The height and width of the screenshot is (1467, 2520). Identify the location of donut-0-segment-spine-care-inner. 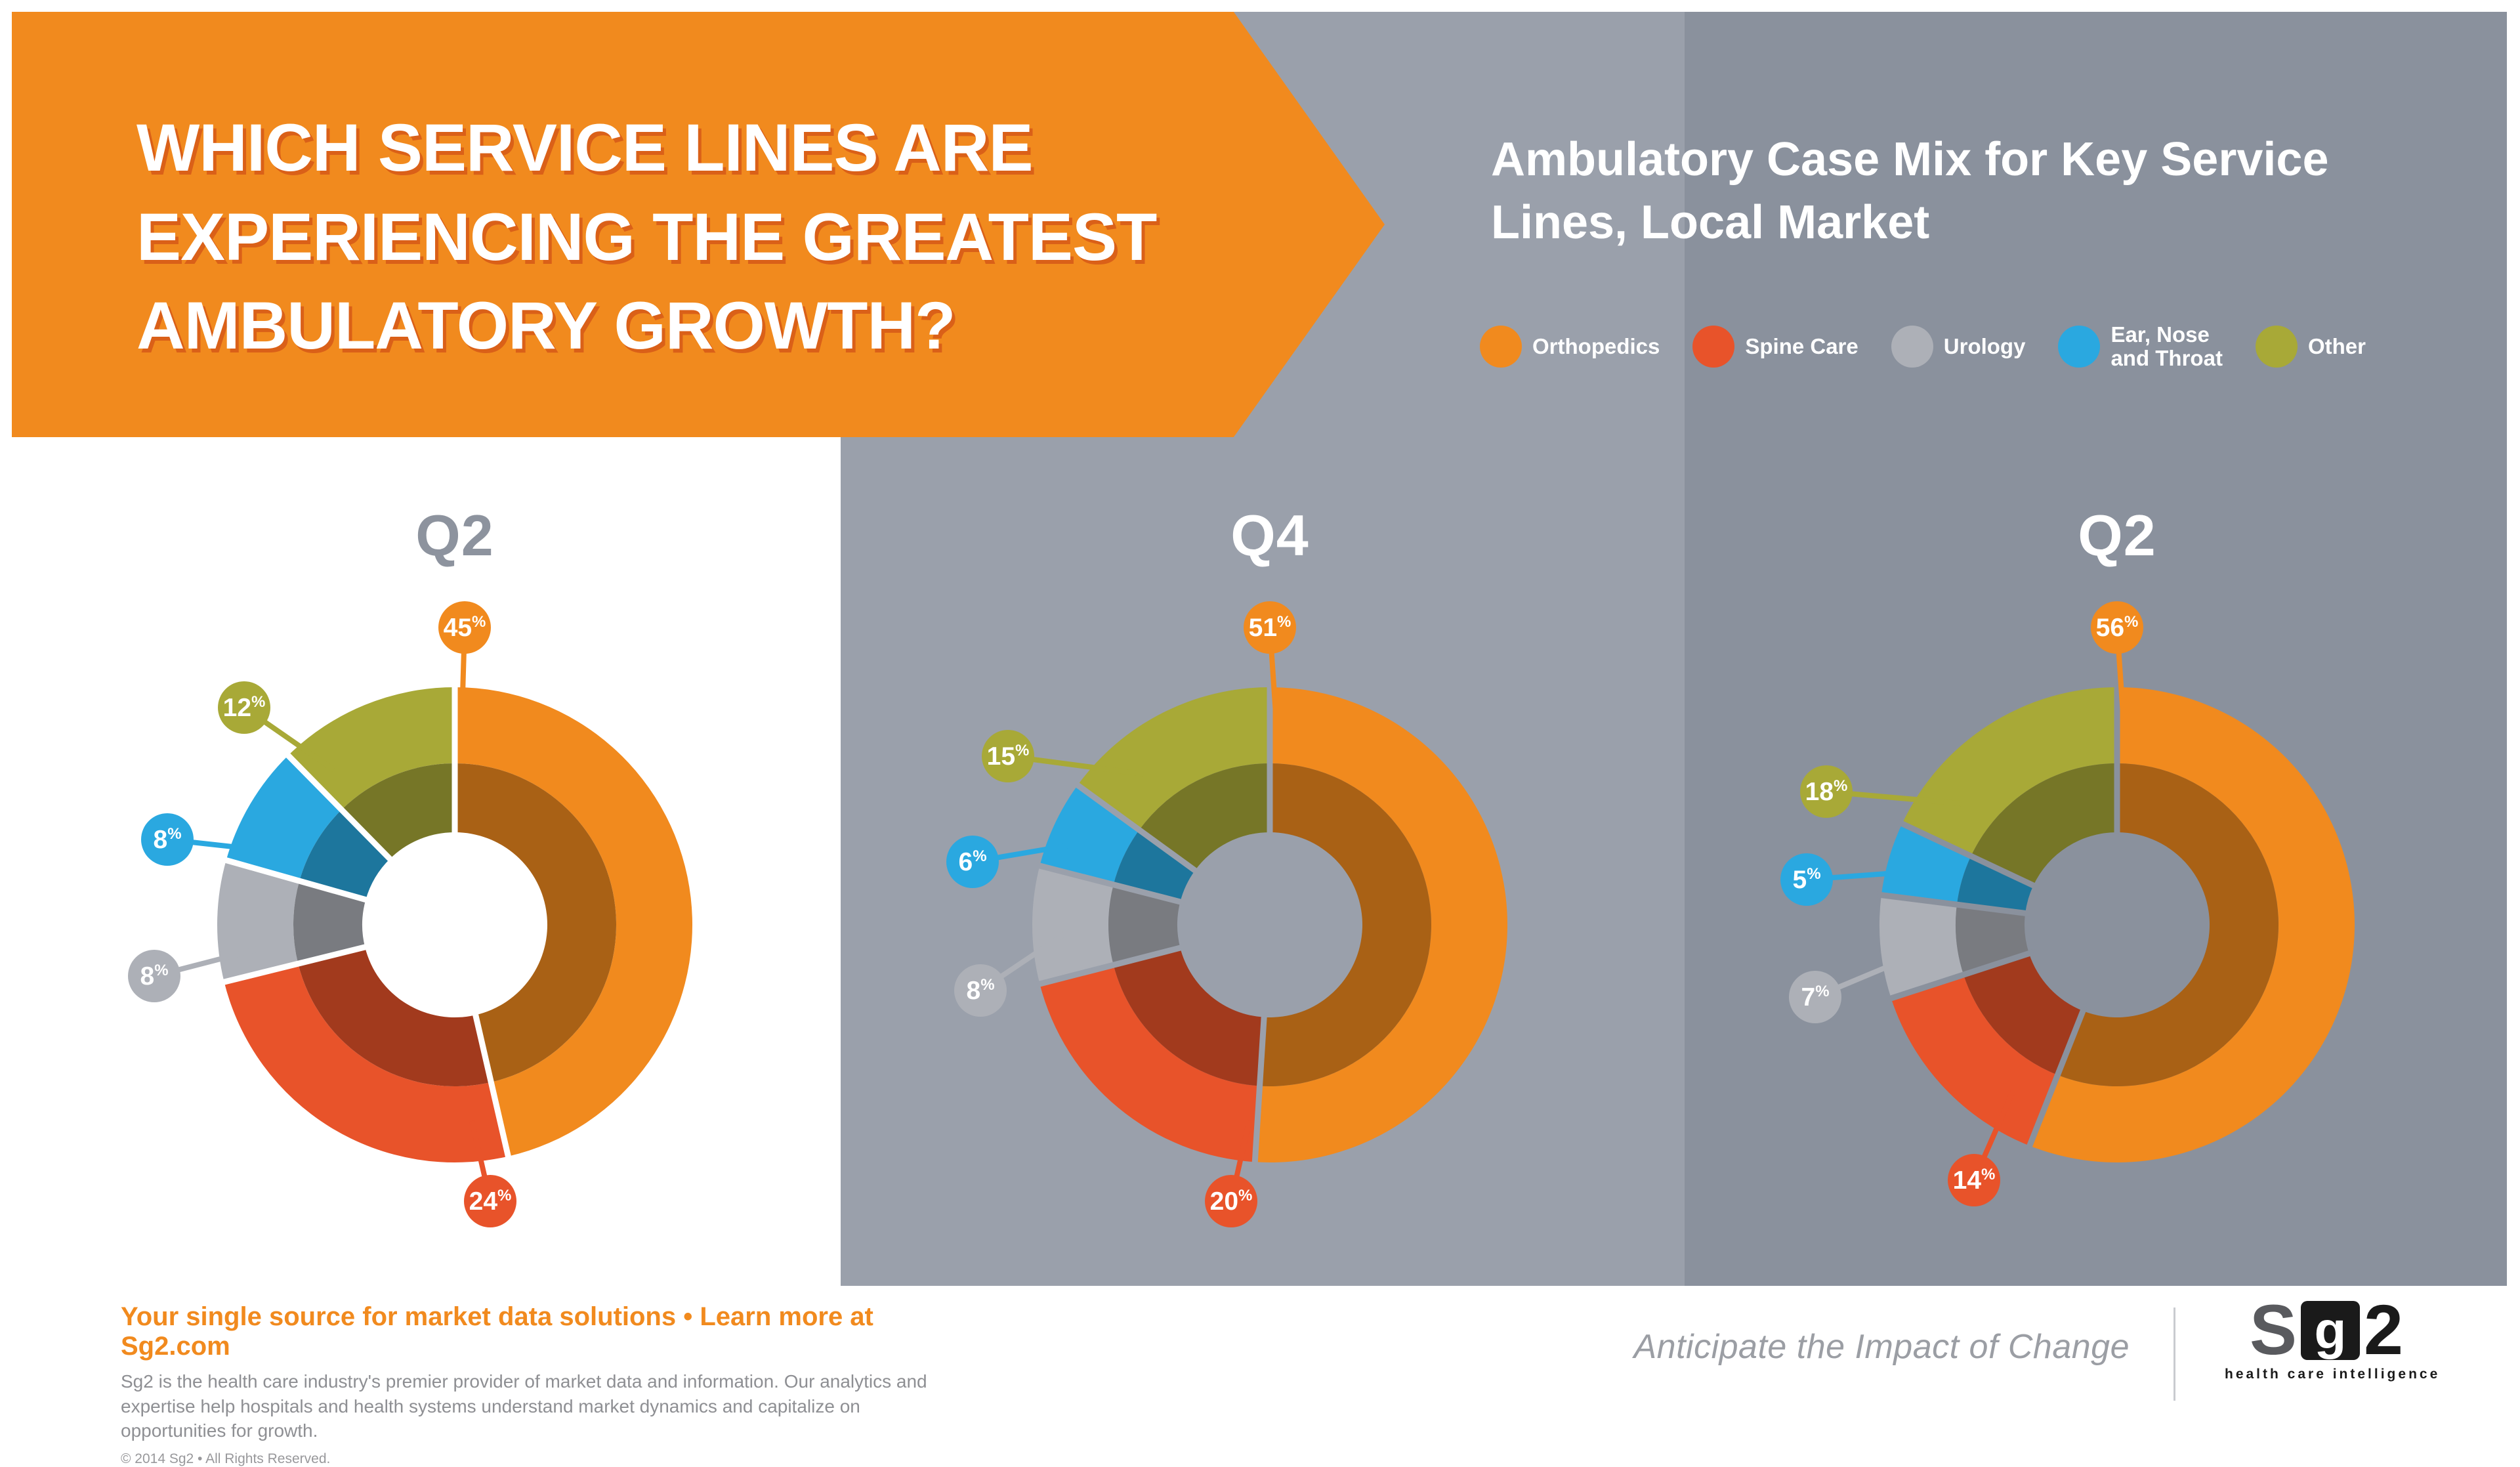
(395, 1016).